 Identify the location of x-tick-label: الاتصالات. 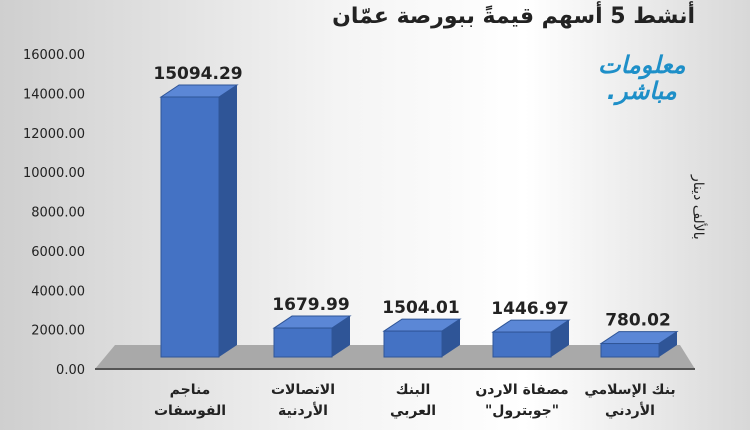
(303, 390).